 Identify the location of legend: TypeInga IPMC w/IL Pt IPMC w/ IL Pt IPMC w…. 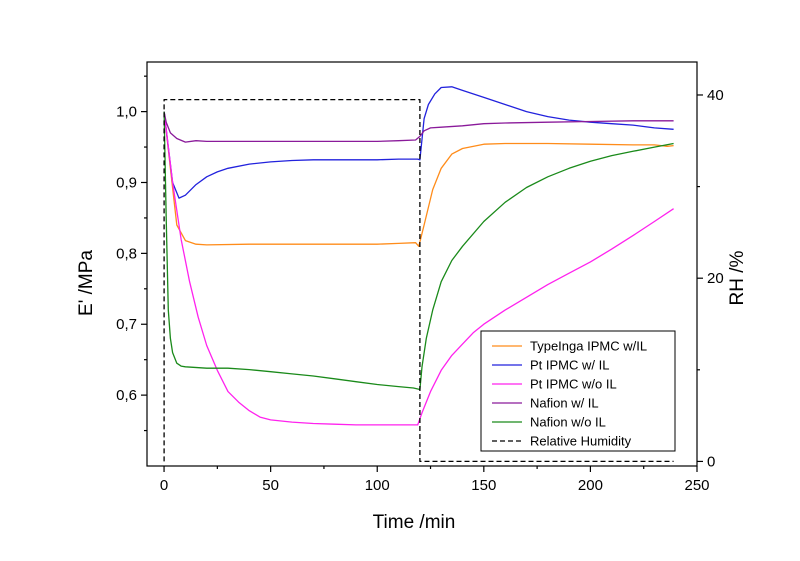
(578, 391).